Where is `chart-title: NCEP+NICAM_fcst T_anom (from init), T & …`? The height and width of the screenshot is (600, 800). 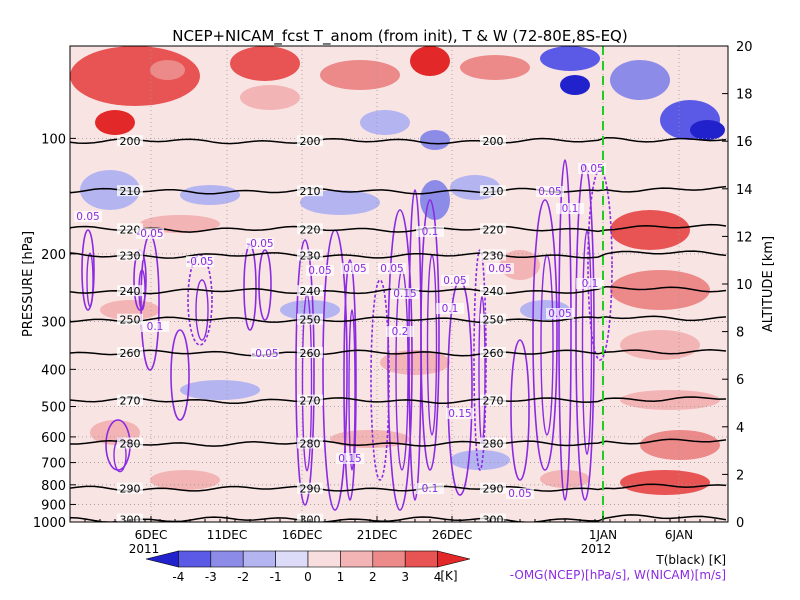
chart-title: NCEP+NICAM_fcst T_anom (from init), T & … is located at coordinates (399, 36).